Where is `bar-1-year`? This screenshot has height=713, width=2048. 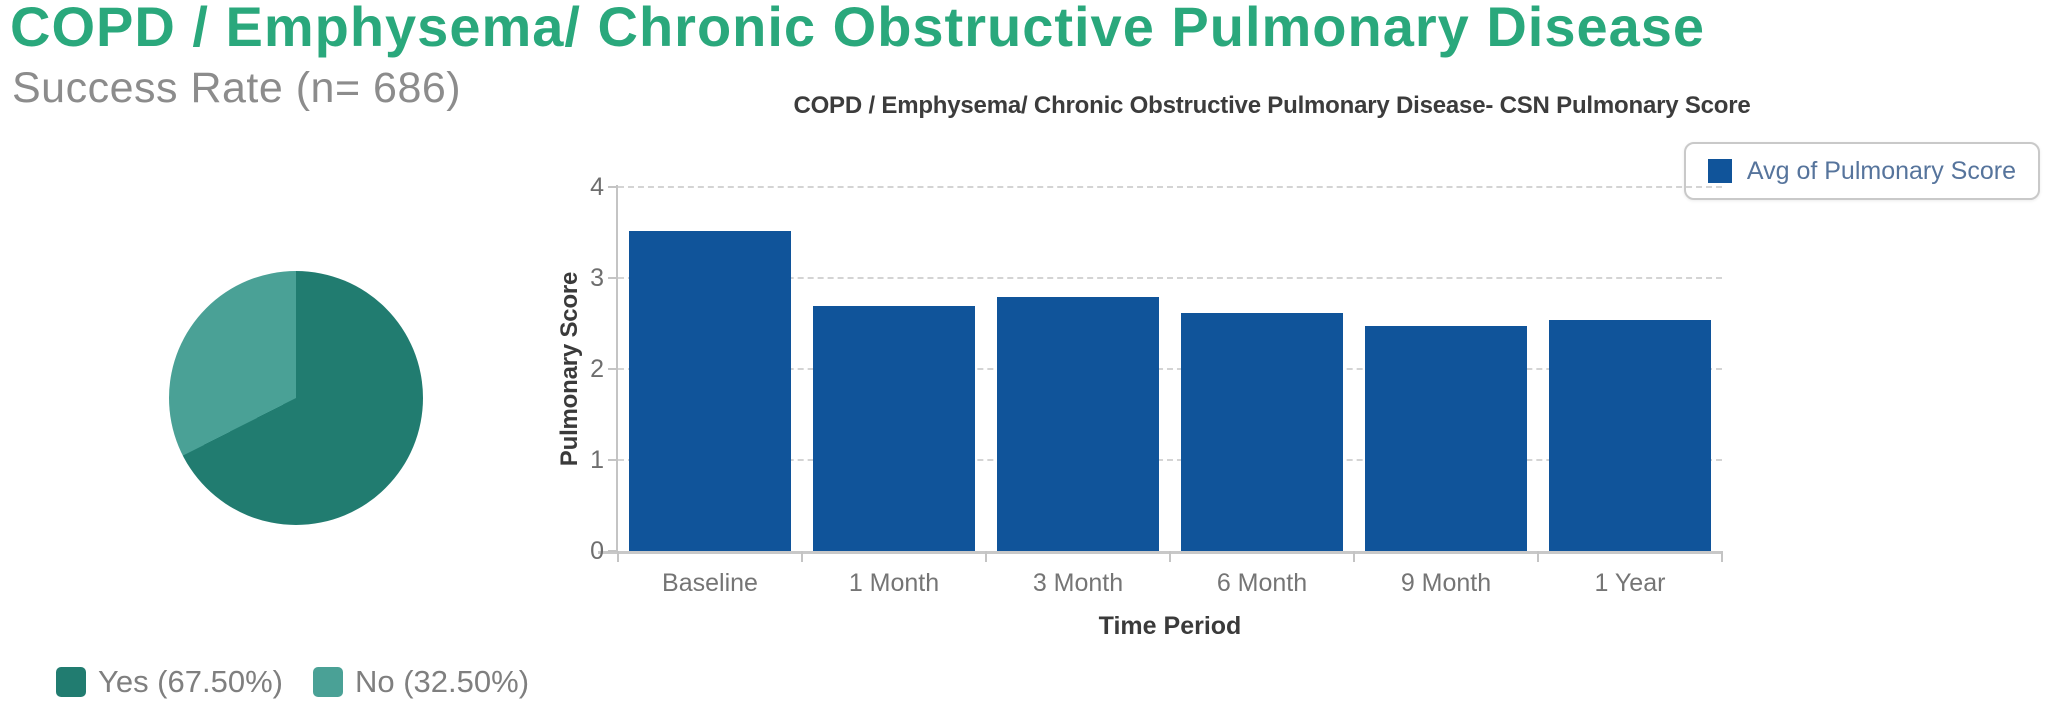 bar-1-year is located at coordinates (1630, 435).